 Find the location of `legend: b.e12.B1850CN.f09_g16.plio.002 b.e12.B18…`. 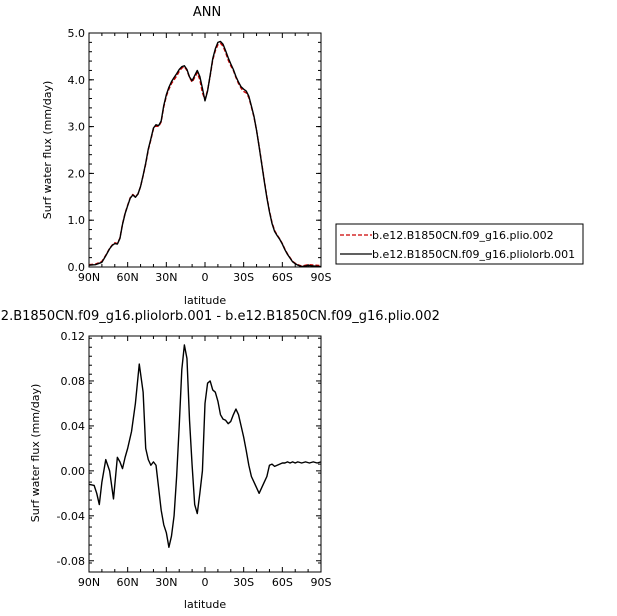

legend: b.e12.B1850CN.f09_g16.plio.002 b.e12.B18… is located at coordinates (459, 244).